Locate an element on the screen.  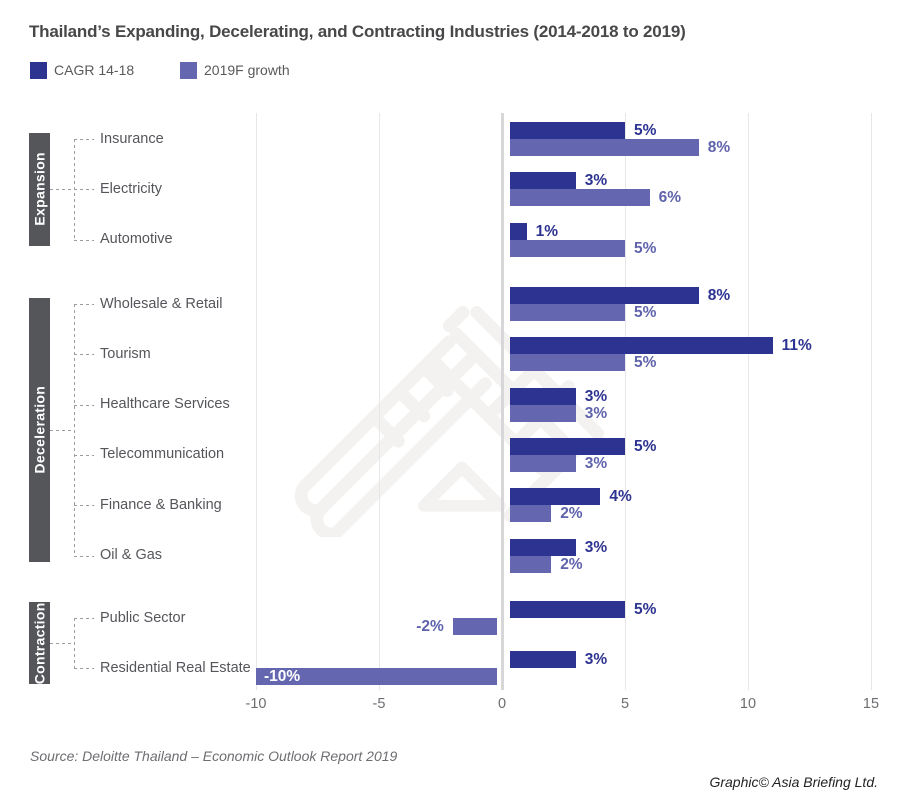
bar-growth-2019f-telecommunication is located at coordinates (543, 463).